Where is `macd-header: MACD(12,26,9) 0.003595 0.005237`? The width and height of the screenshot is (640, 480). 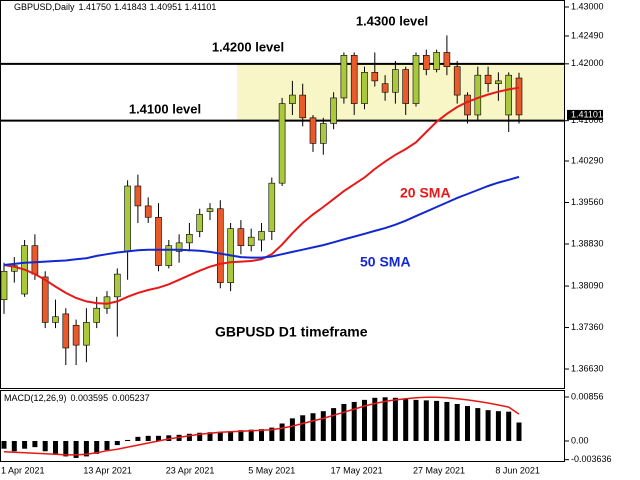
macd-header: MACD(12,26,9) 0.003595 0.005237 is located at coordinates (77, 398).